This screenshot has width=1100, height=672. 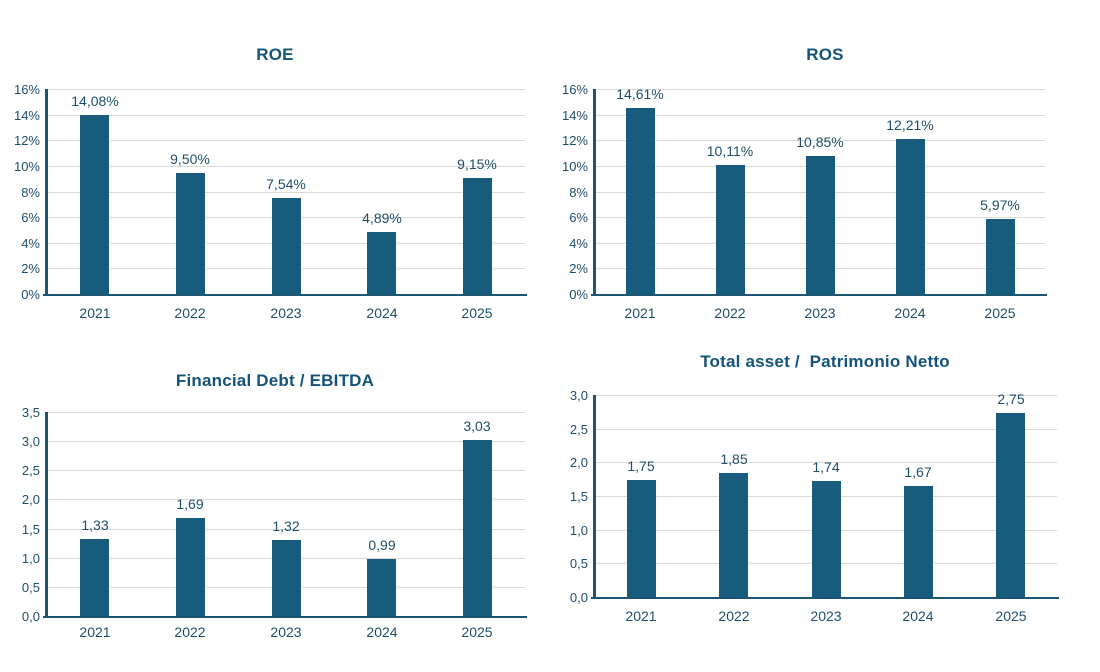 What do you see at coordinates (286, 526) in the screenshot?
I see `bar-value-label: 1,32` at bounding box center [286, 526].